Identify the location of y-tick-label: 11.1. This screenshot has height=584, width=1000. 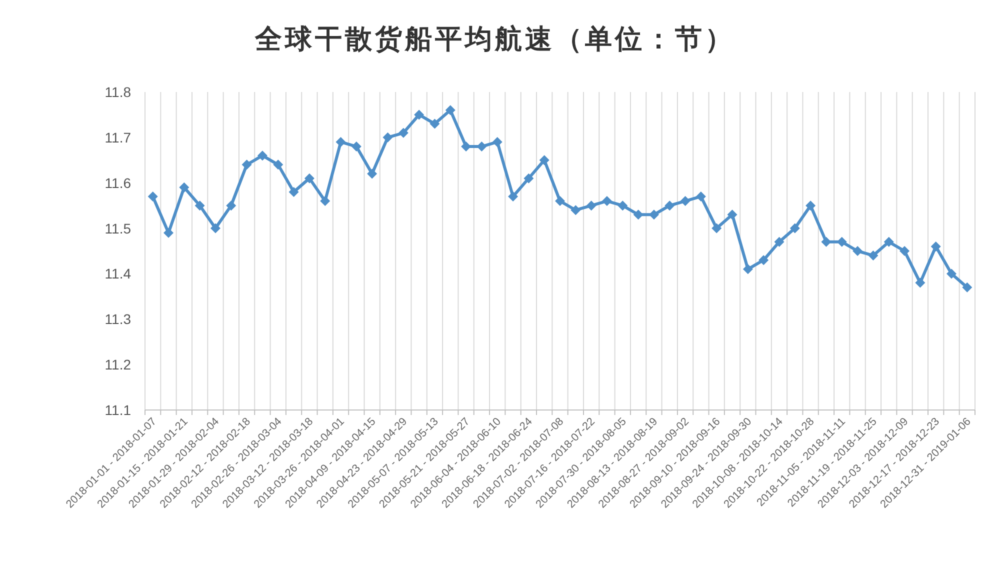
(118, 410).